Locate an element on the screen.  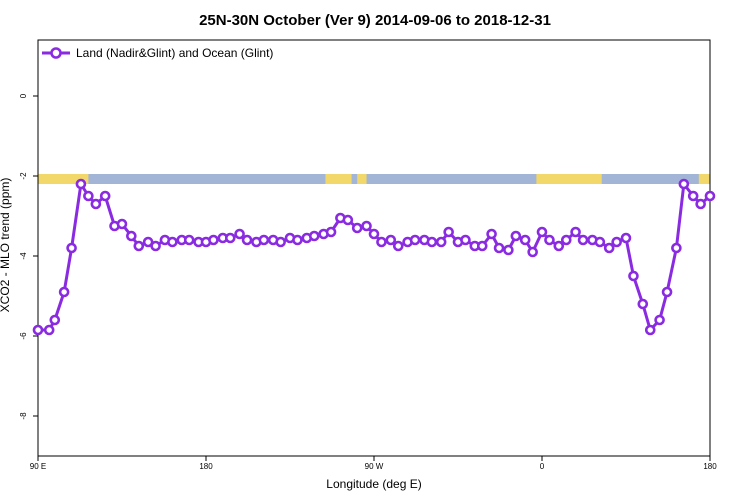
legend-label: Land (Nadir&Glint) and Ocean (Glint) is located at coordinates (174, 53).